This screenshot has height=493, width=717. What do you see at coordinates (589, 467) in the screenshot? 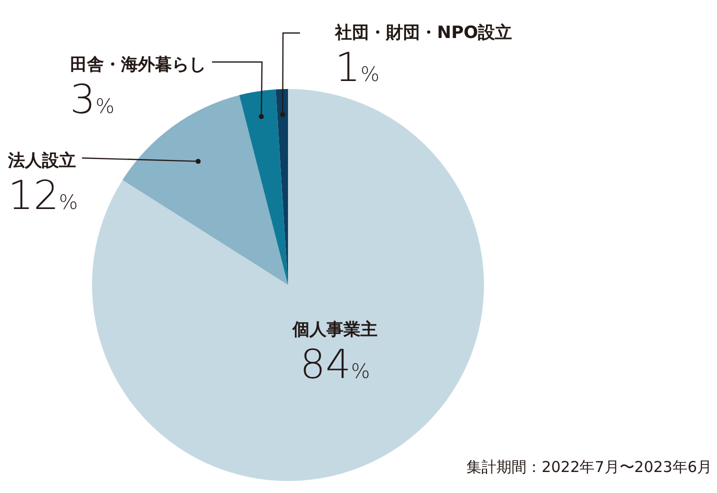
I see `text: 集計期間：2022年7月〜2023年6月` at bounding box center [589, 467].